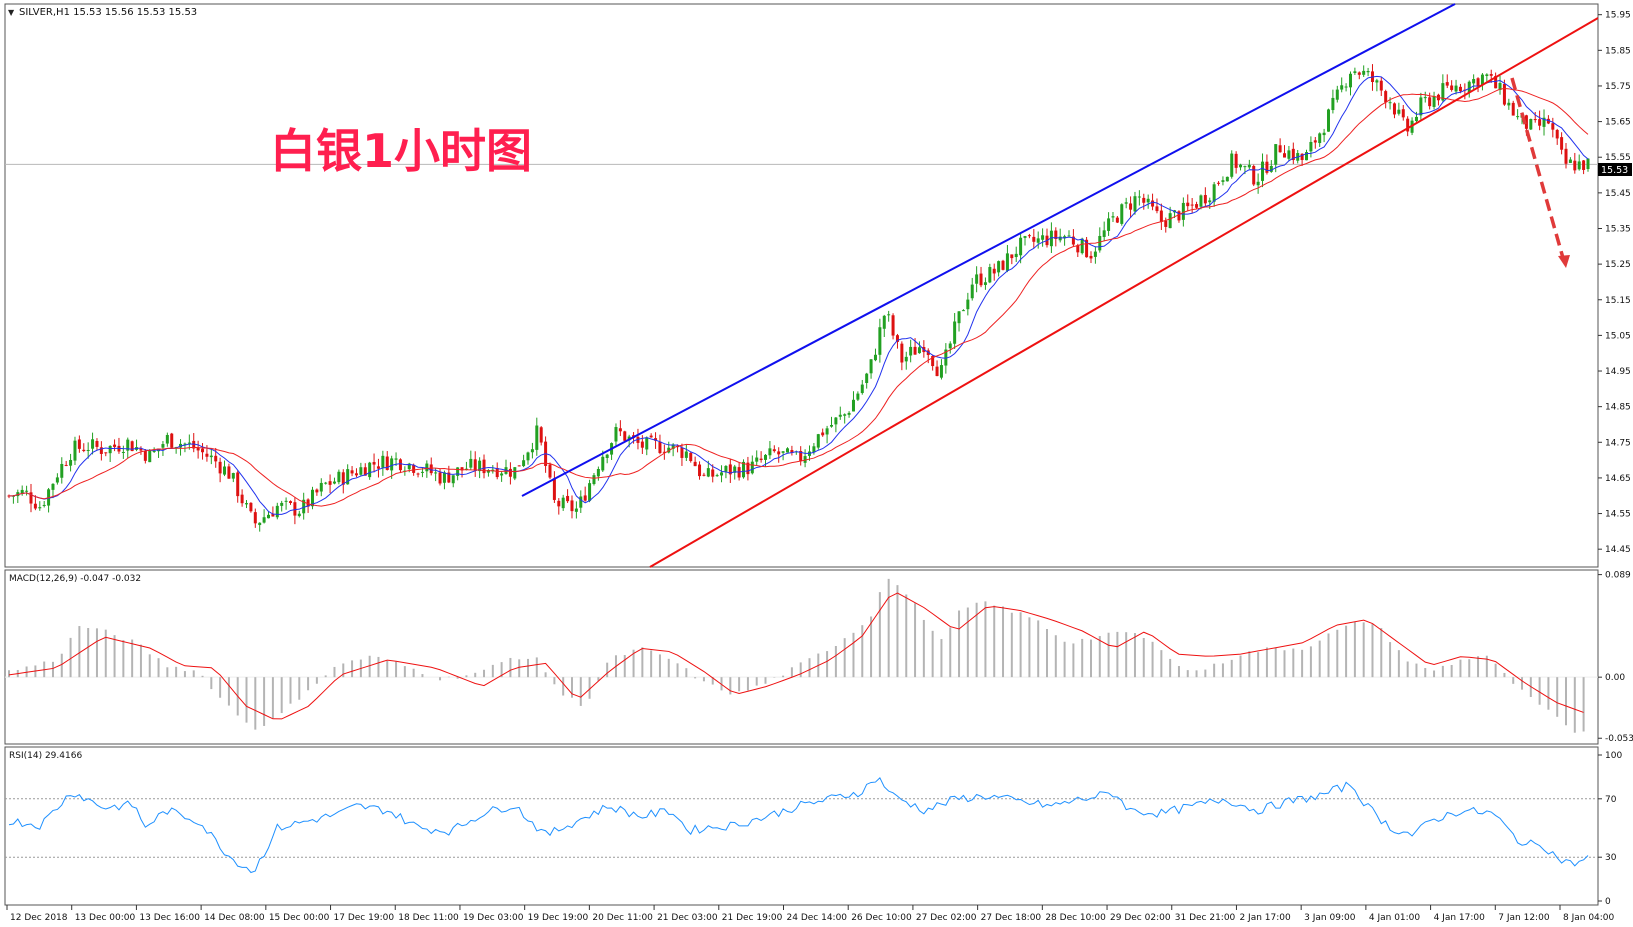  What do you see at coordinates (1618, 408) in the screenshot?
I see `price-tick-label: 14.85` at bounding box center [1618, 408].